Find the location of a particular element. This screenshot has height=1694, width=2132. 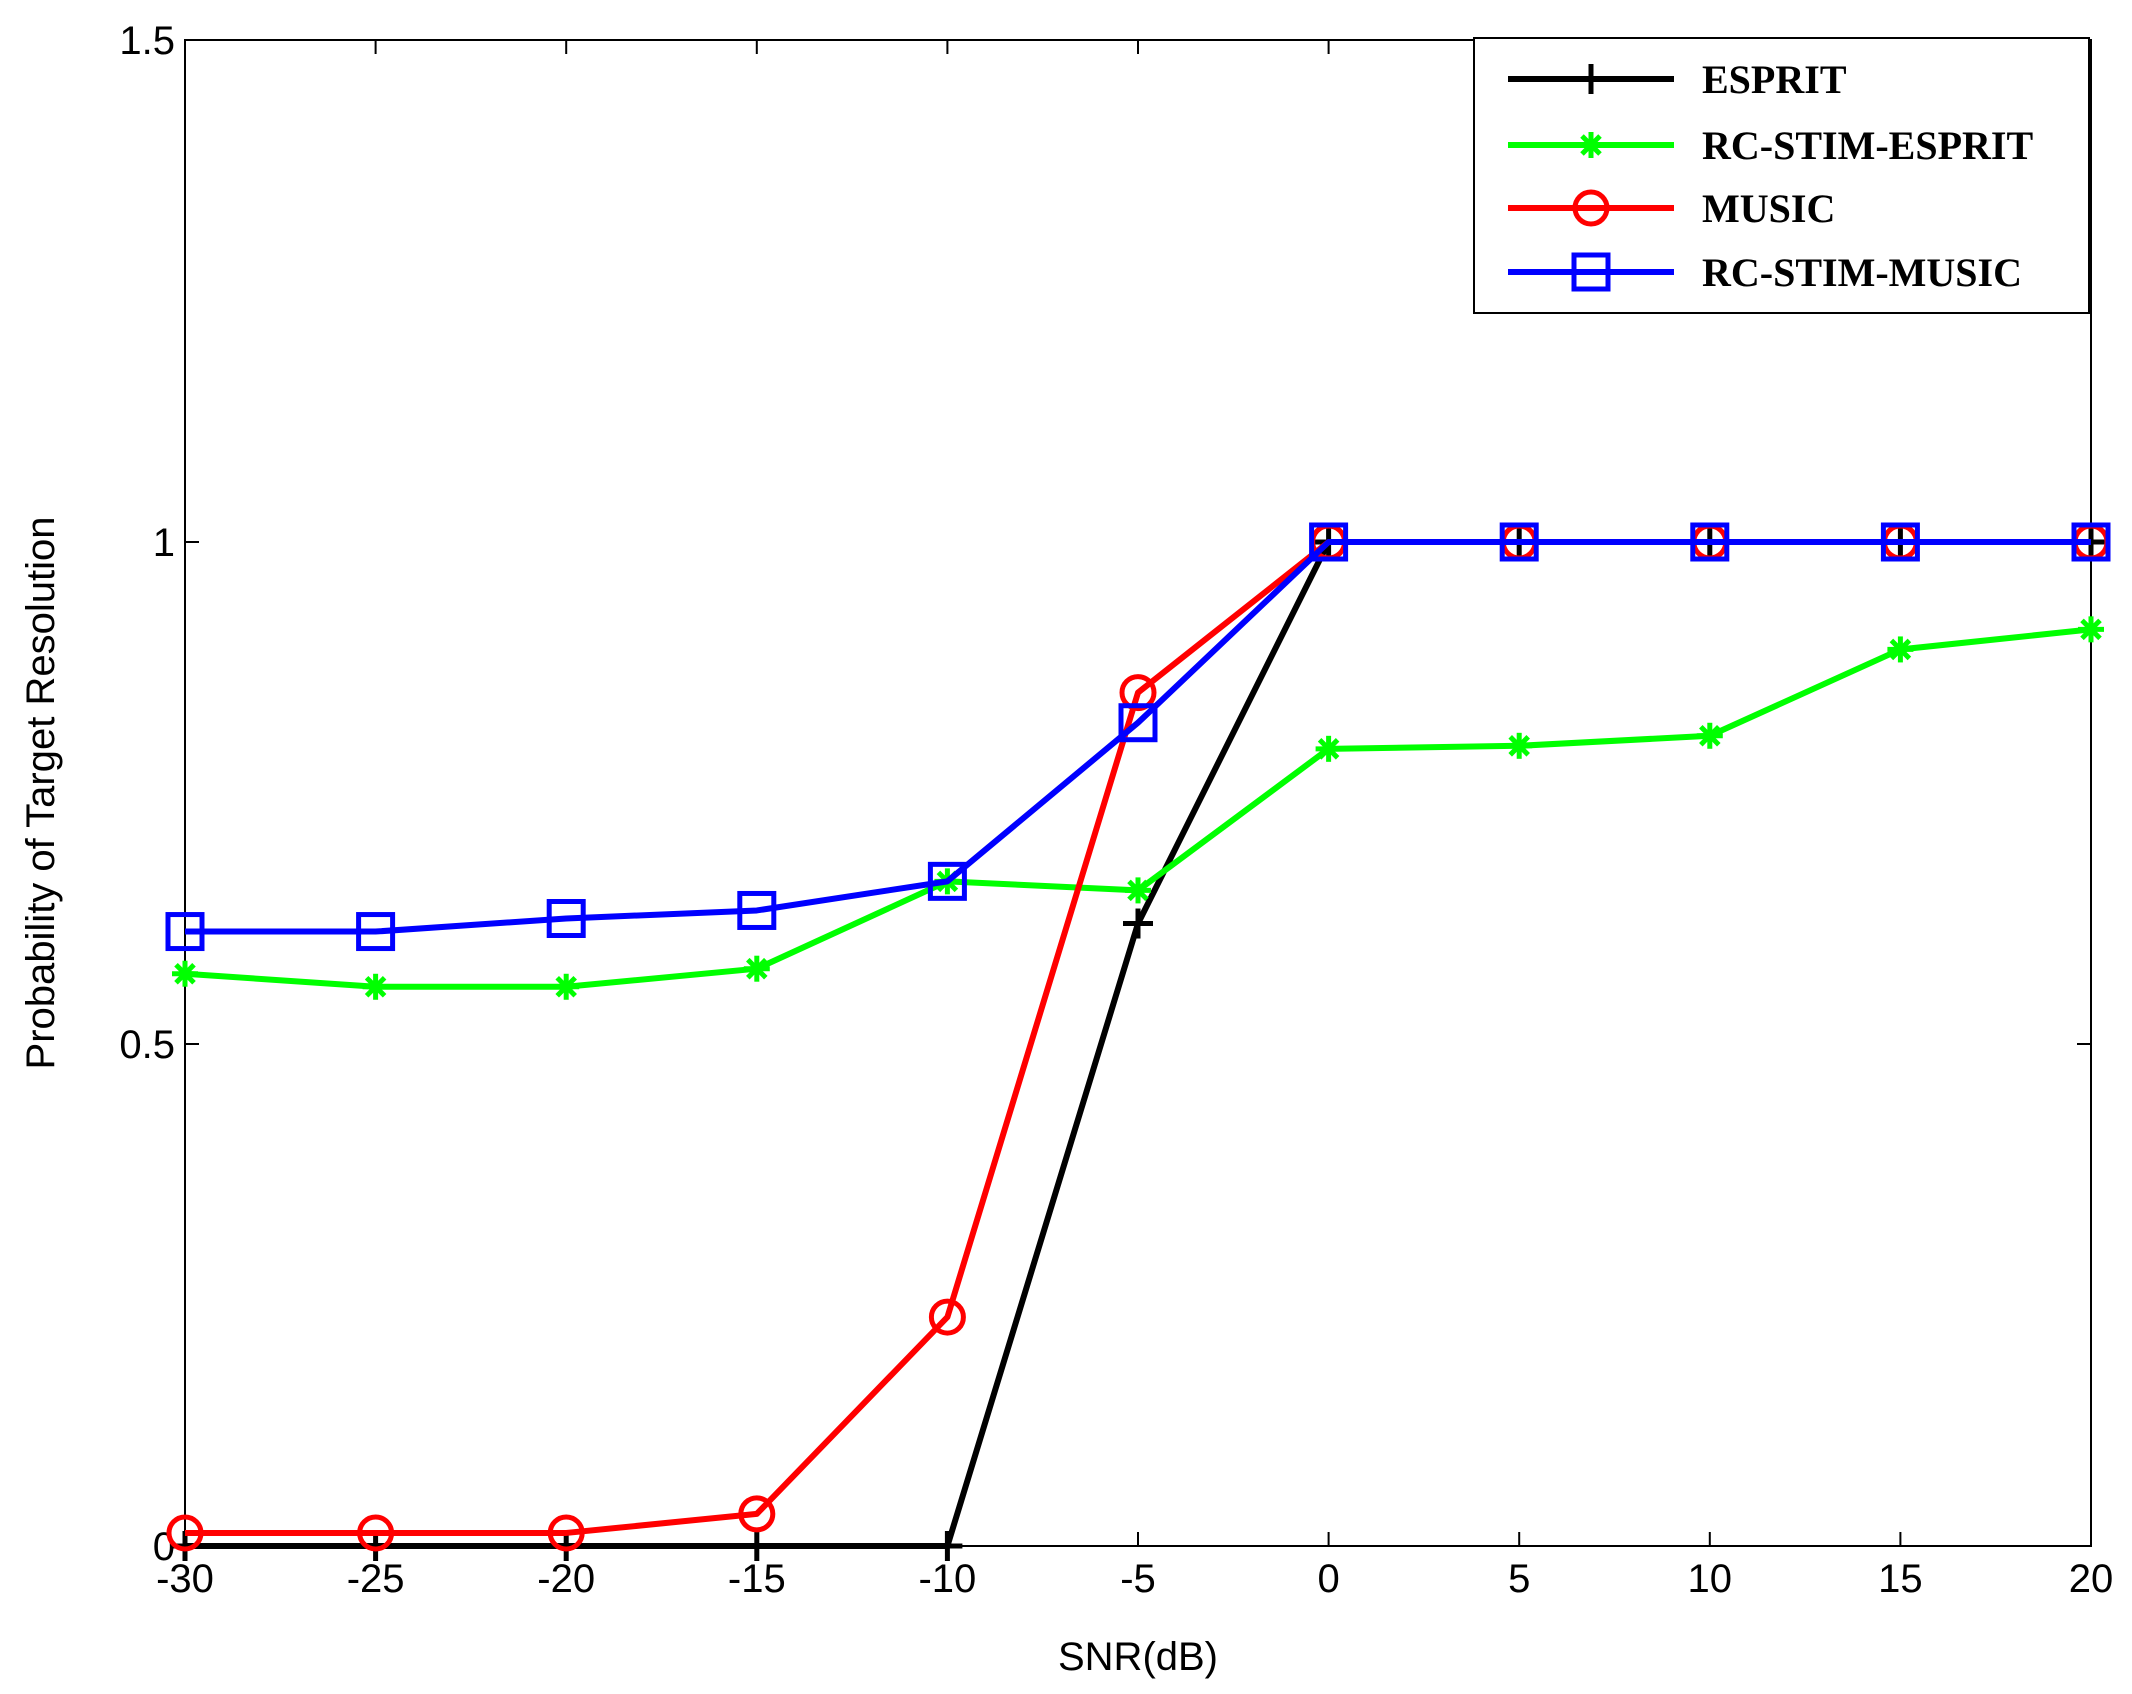

x-tick-label: -20 is located at coordinates (566, 1579).